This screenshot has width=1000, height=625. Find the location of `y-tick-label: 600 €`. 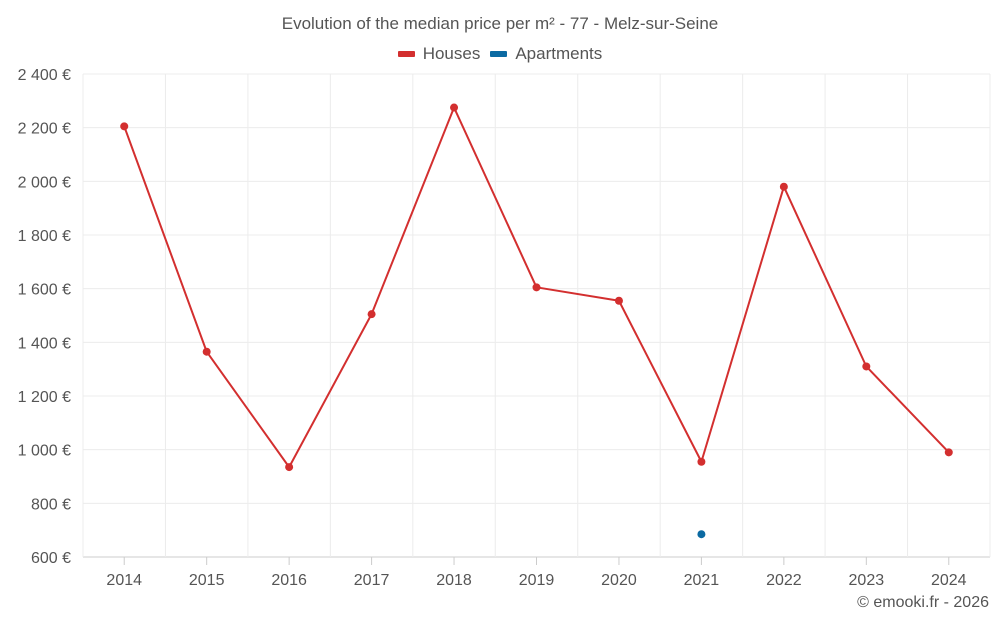

y-tick-label: 600 € is located at coordinates (51, 558).